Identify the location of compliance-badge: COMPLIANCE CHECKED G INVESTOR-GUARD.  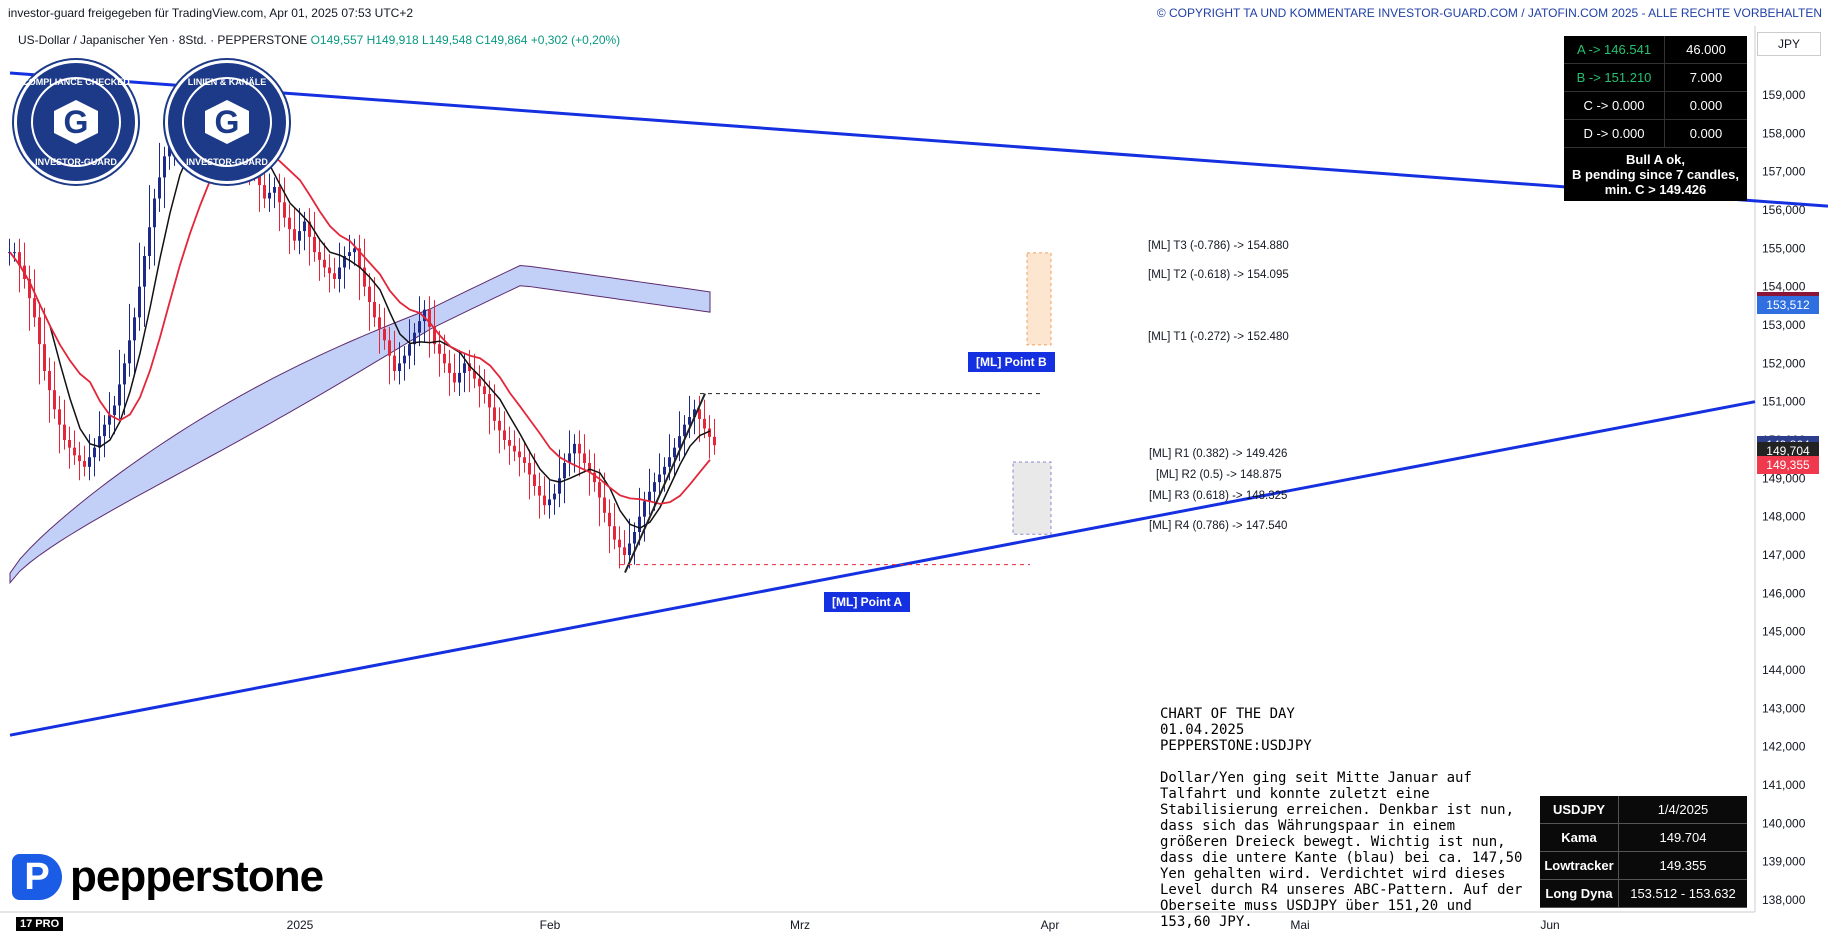
(76, 122).